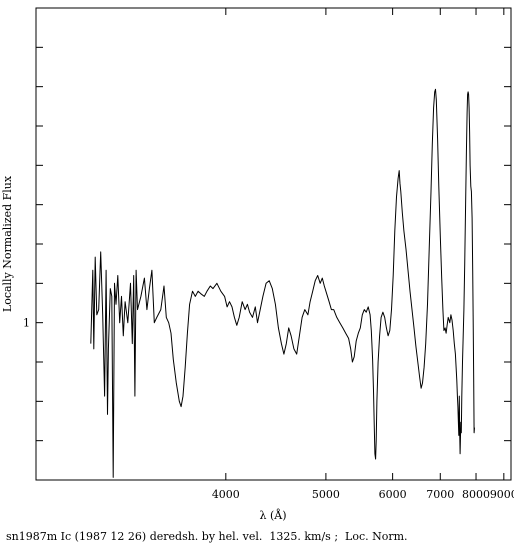 The width and height of the screenshot is (514, 544). What do you see at coordinates (440, 494) in the screenshot?
I see `x-tick-label-3: 7000` at bounding box center [440, 494].